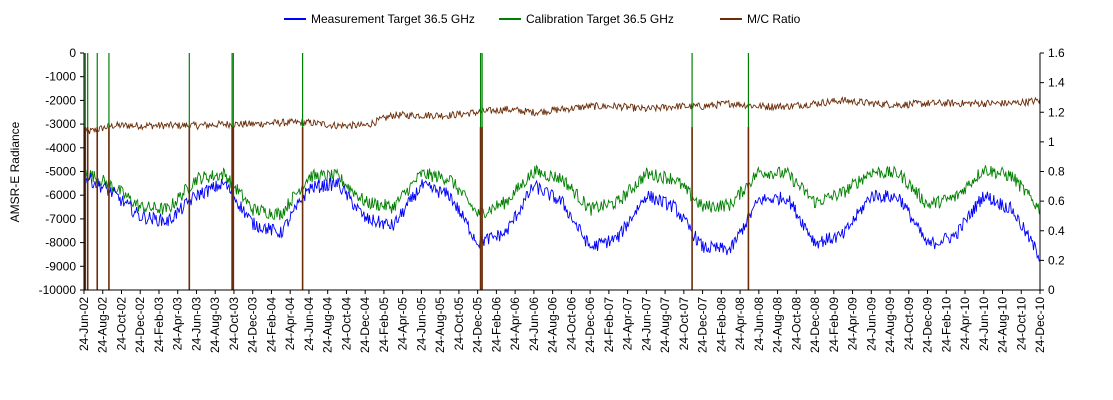  Describe the element at coordinates (58, 290) in the screenshot. I see `y-tick-left-label: -10000` at that location.